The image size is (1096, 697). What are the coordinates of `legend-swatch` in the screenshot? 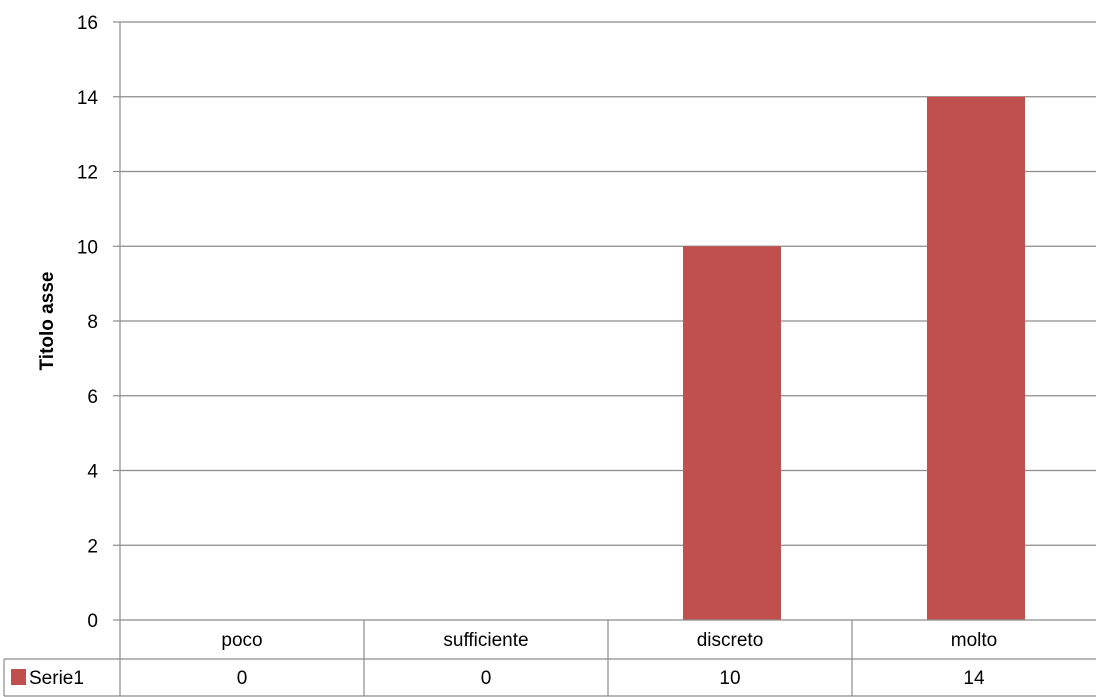 It's located at (18, 677).